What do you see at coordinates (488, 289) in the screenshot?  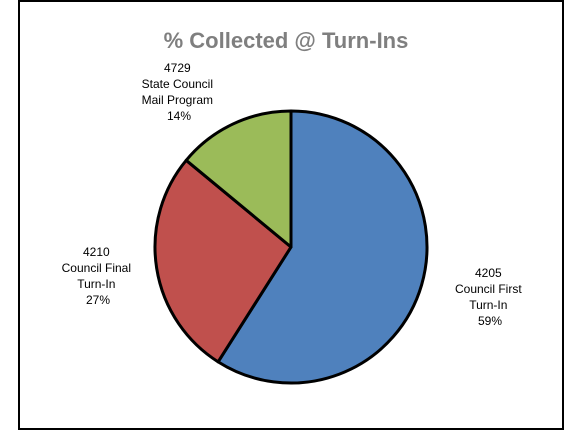 I see `label-4205-line1: Council First` at bounding box center [488, 289].